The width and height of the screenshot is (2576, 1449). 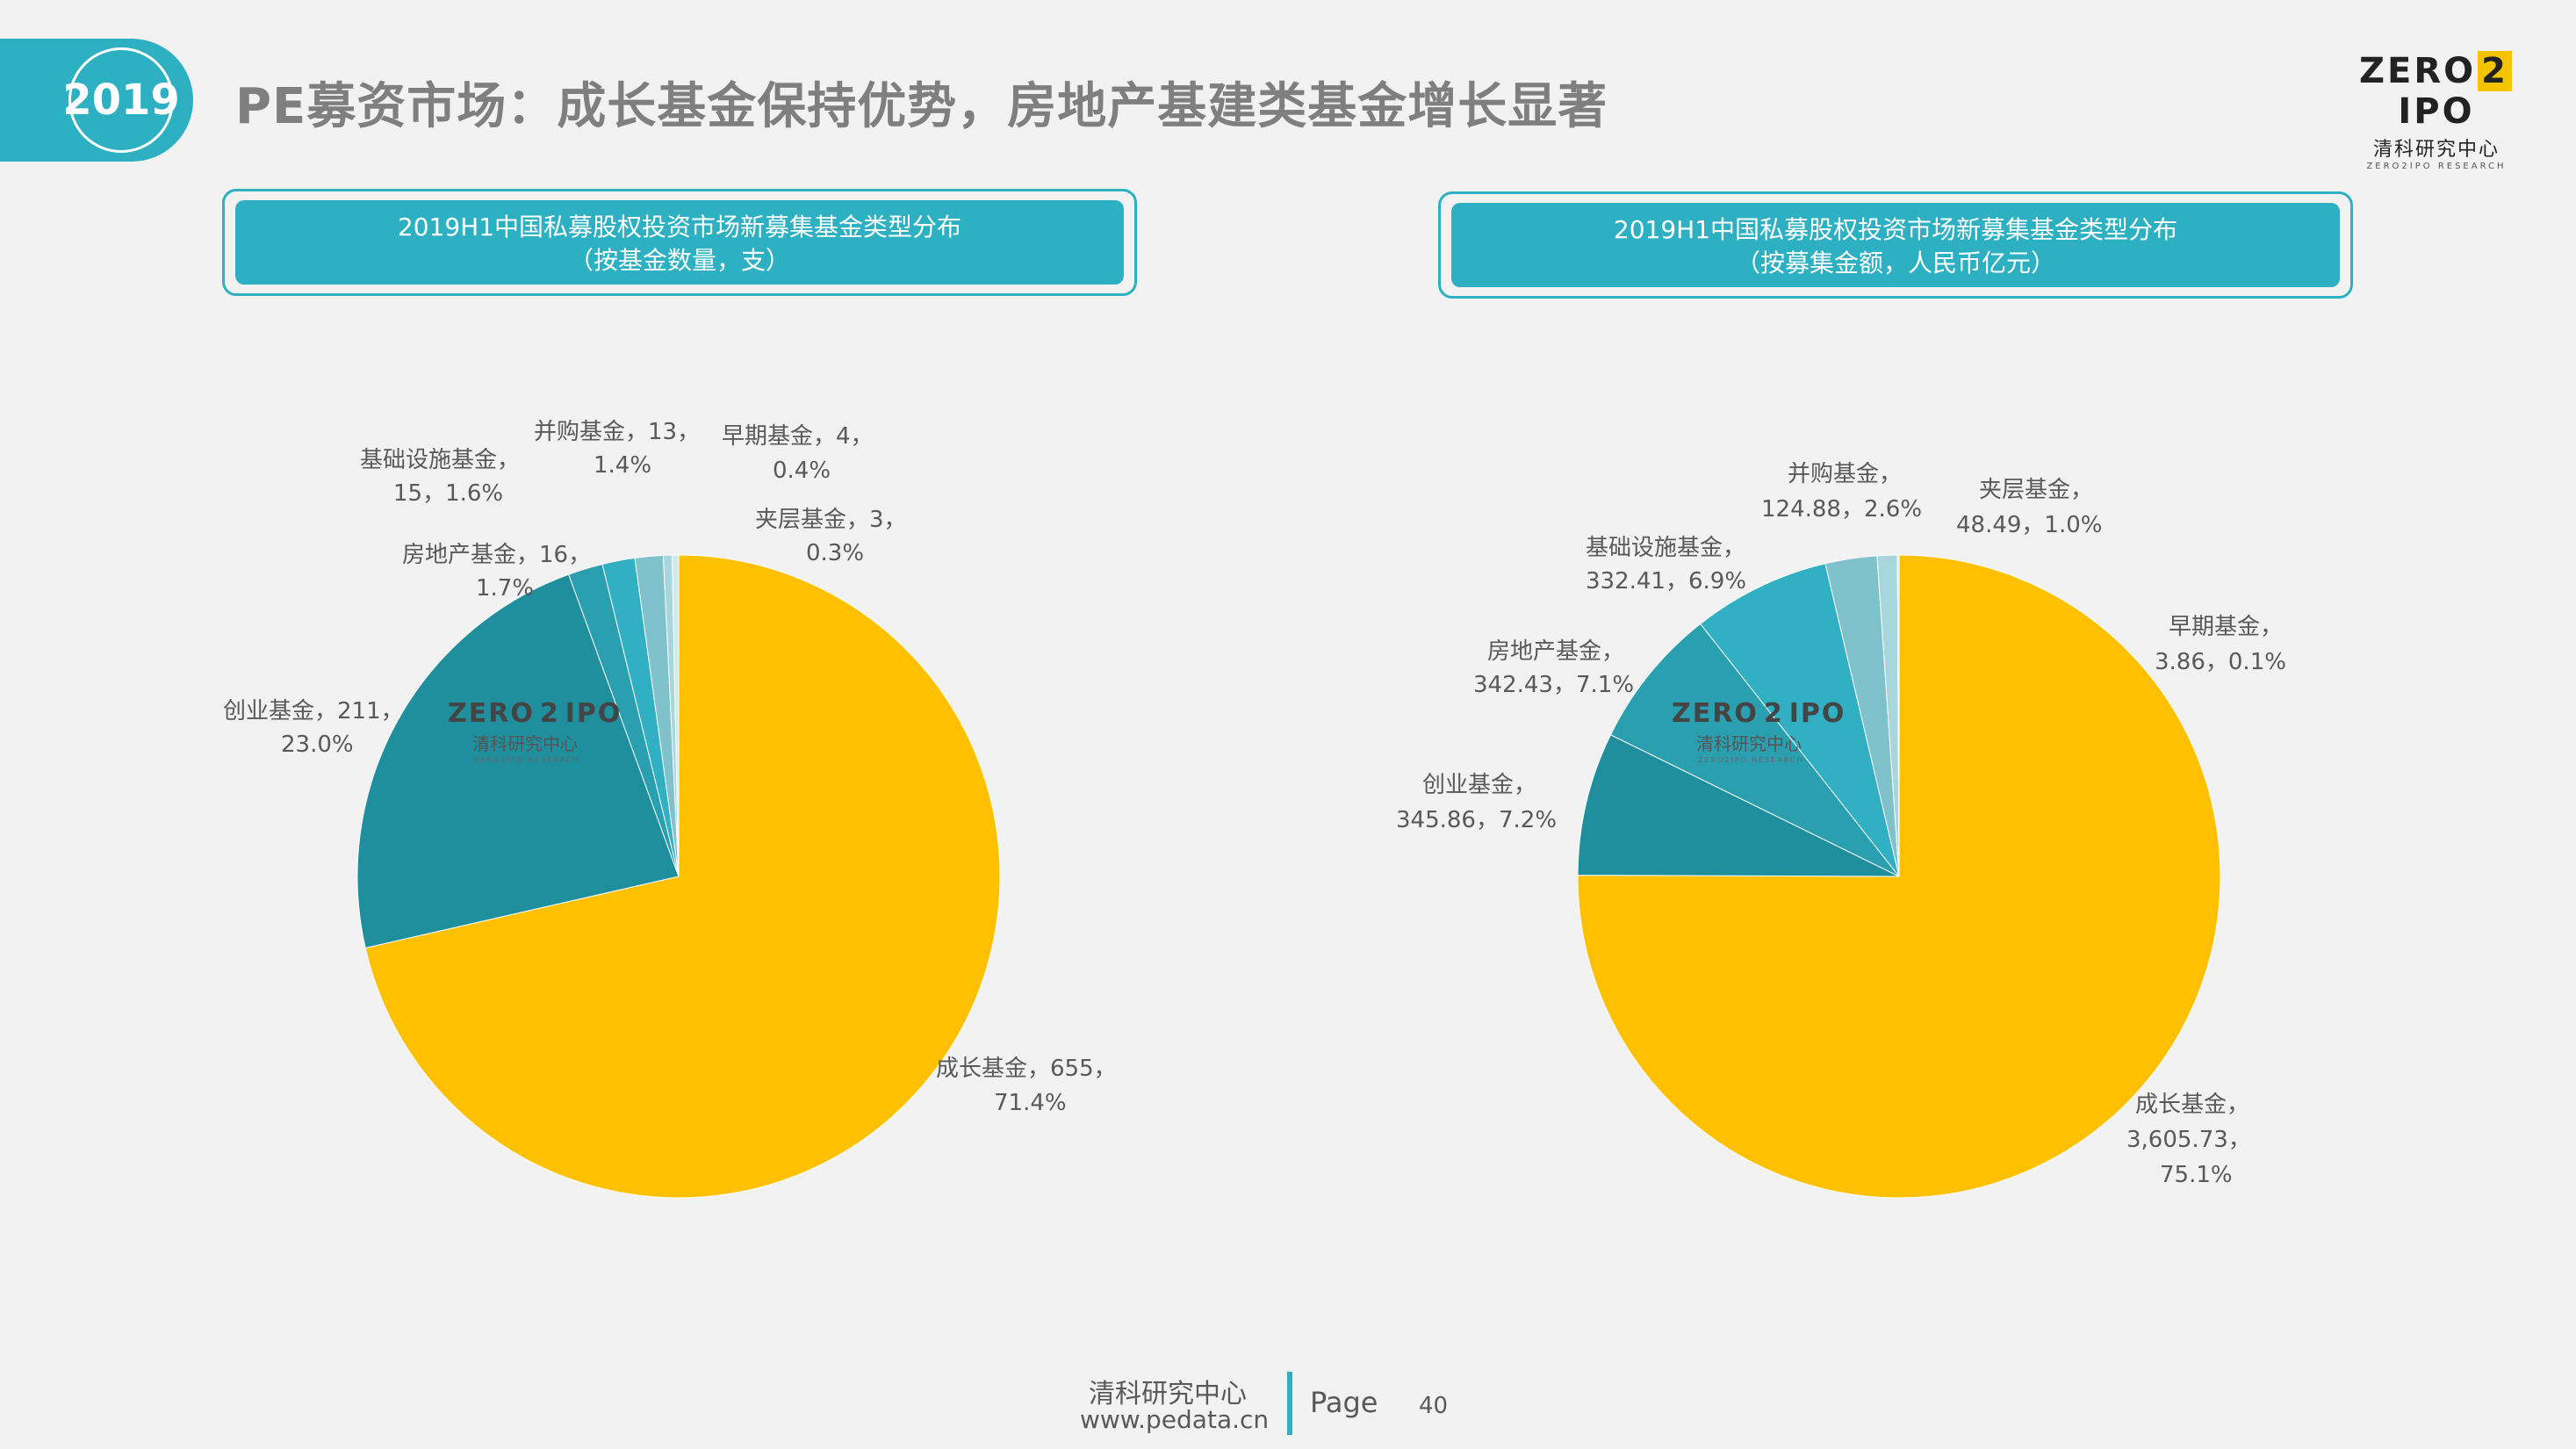 What do you see at coordinates (1175, 1419) in the screenshot?
I see `footer-url: www.pedata.cn` at bounding box center [1175, 1419].